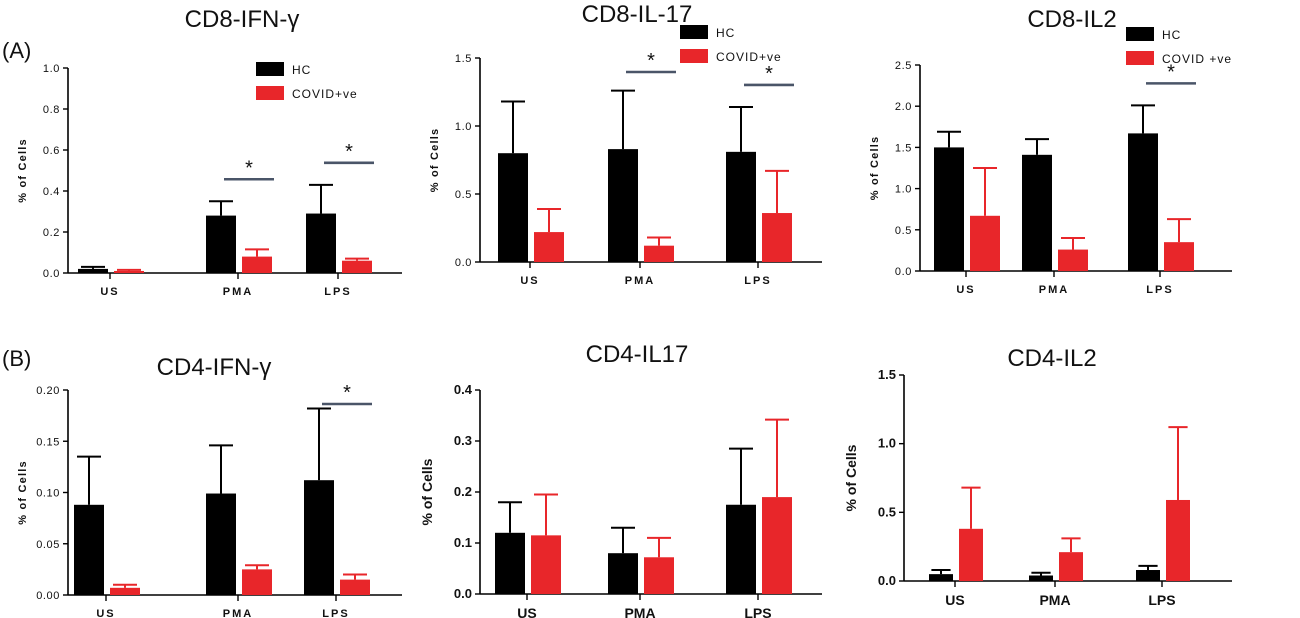  What do you see at coordinates (51, 151) in the screenshot?
I see `y-tick-label: 0.6` at bounding box center [51, 151].